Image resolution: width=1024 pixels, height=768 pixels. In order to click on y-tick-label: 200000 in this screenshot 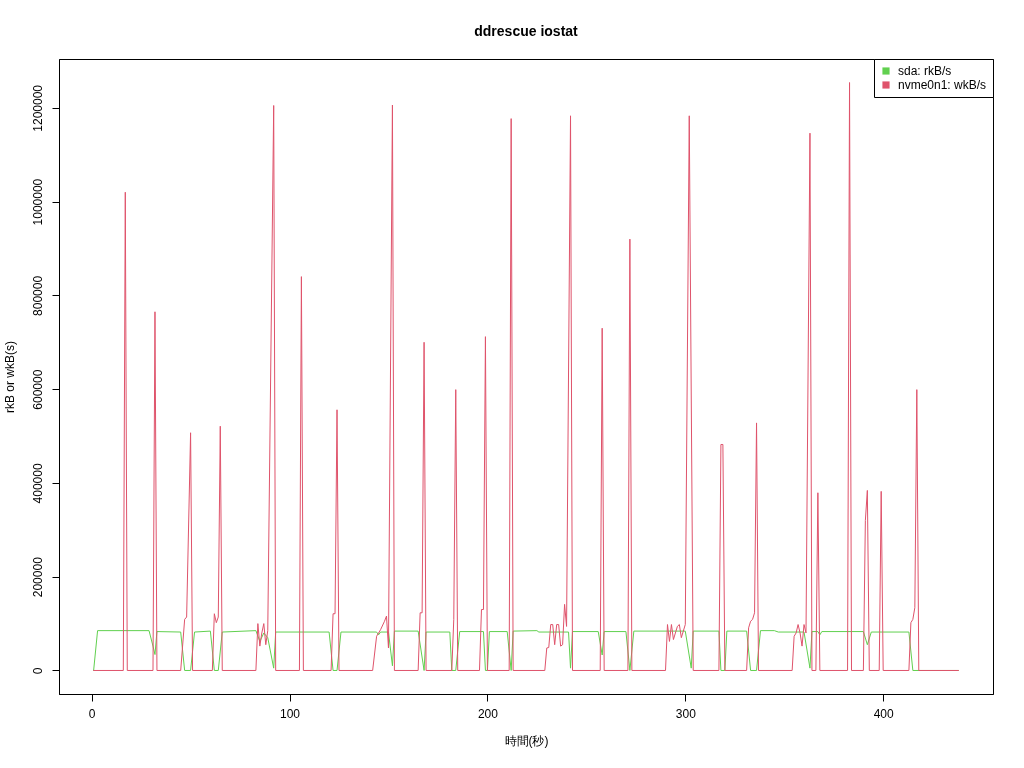, I will do `click(37, 577)`.